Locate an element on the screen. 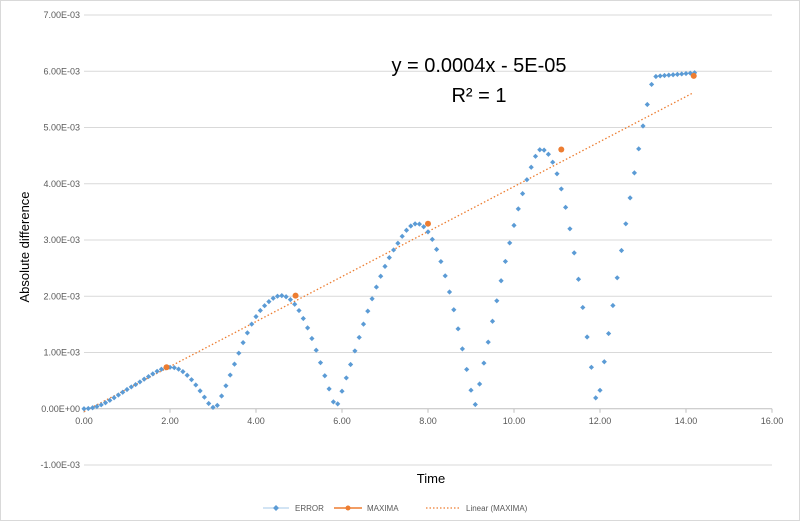 The height and width of the screenshot is (521, 800). trendline-equation: y = 0.0004x - 5E-05 is located at coordinates (478, 66).